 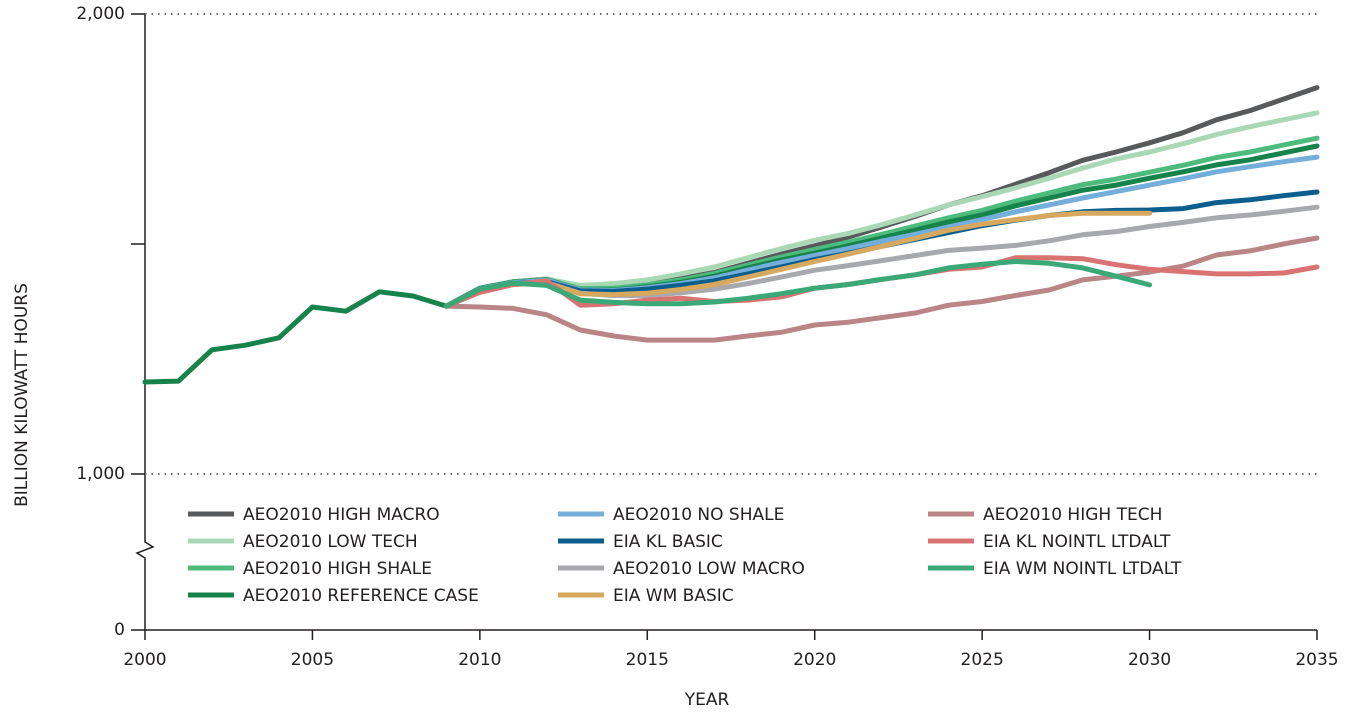 I want to click on x-tick-label: 2025, so click(x=982, y=660).